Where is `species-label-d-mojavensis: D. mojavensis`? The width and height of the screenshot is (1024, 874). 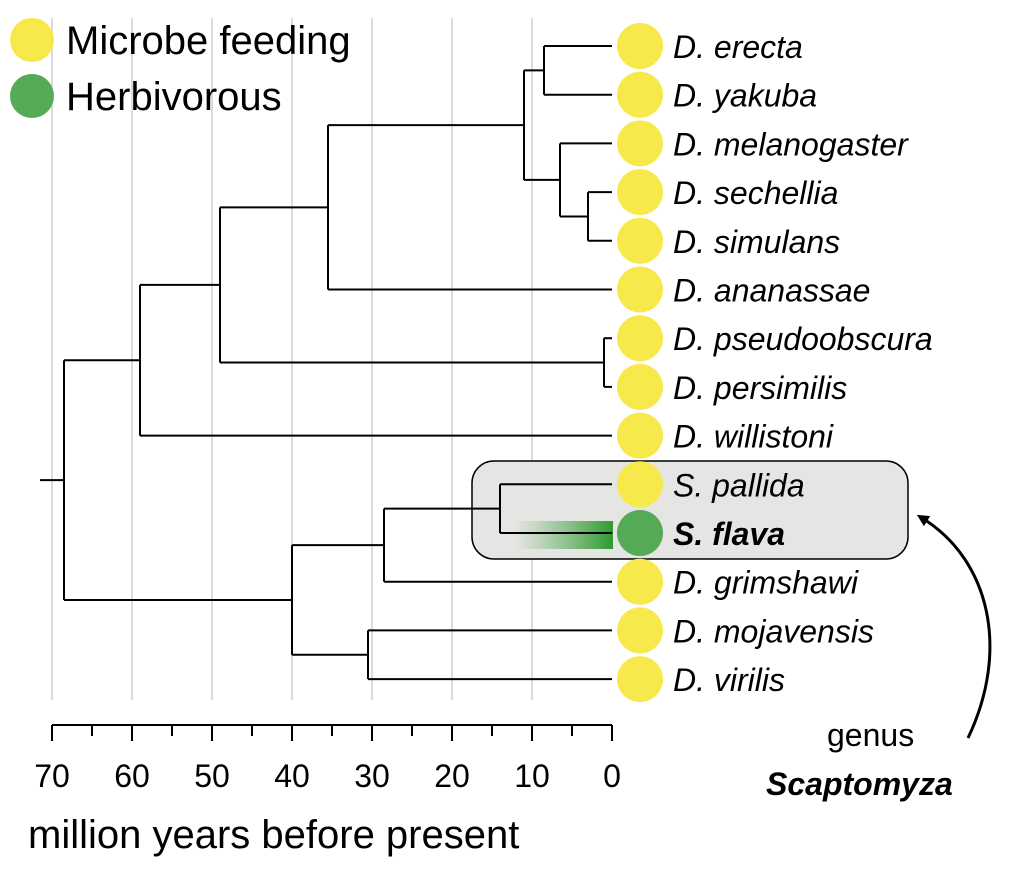 species-label-d-mojavensis: D. mojavensis is located at coordinates (773, 631).